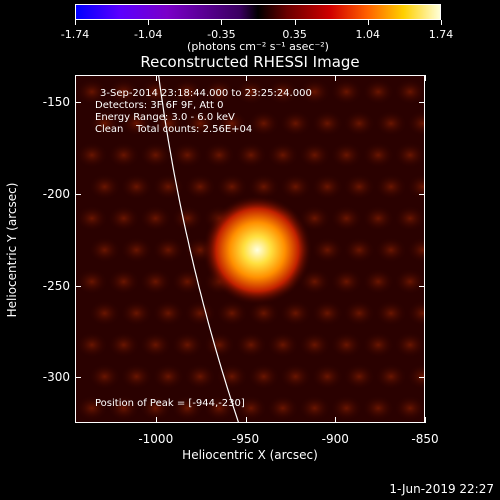 This screenshot has height=500, width=500. What do you see at coordinates (245, 439) in the screenshot?
I see `x-tick-label: -950` at bounding box center [245, 439].